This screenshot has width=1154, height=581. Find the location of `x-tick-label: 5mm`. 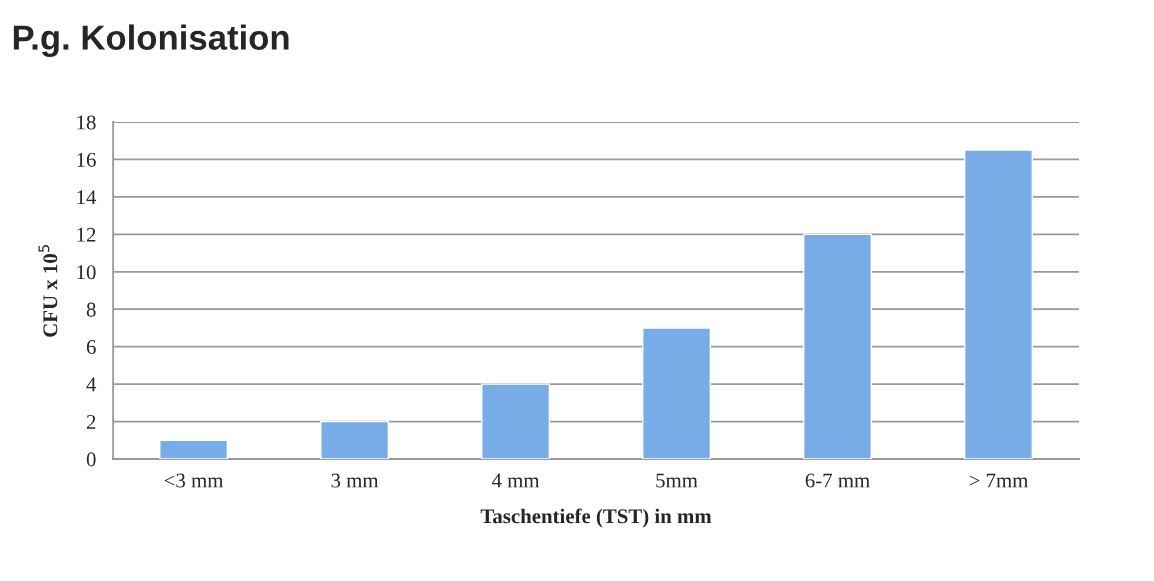

x-tick-label: 5mm is located at coordinates (677, 480).